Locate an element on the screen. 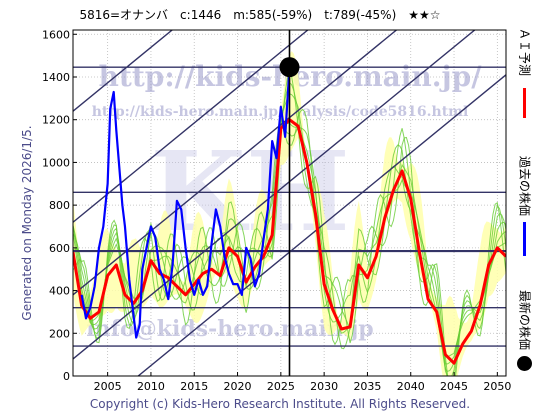  x-tick-label: 2025 is located at coordinates (281, 386).